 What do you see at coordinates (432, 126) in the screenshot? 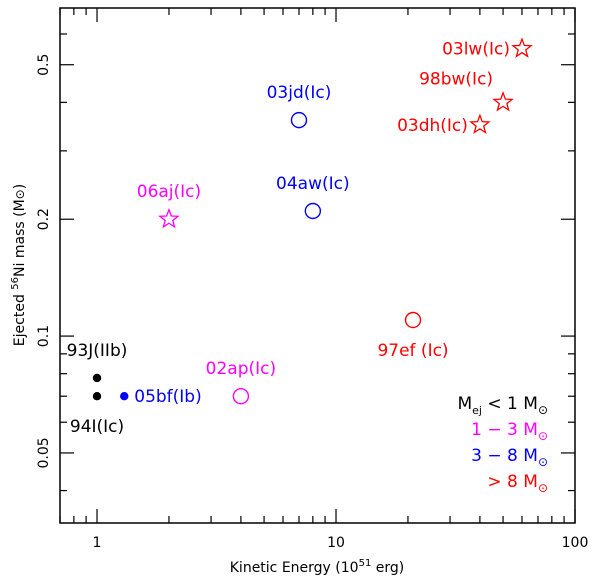
I see `label-03dh-ic-: 03dh(Ic)` at bounding box center [432, 126].